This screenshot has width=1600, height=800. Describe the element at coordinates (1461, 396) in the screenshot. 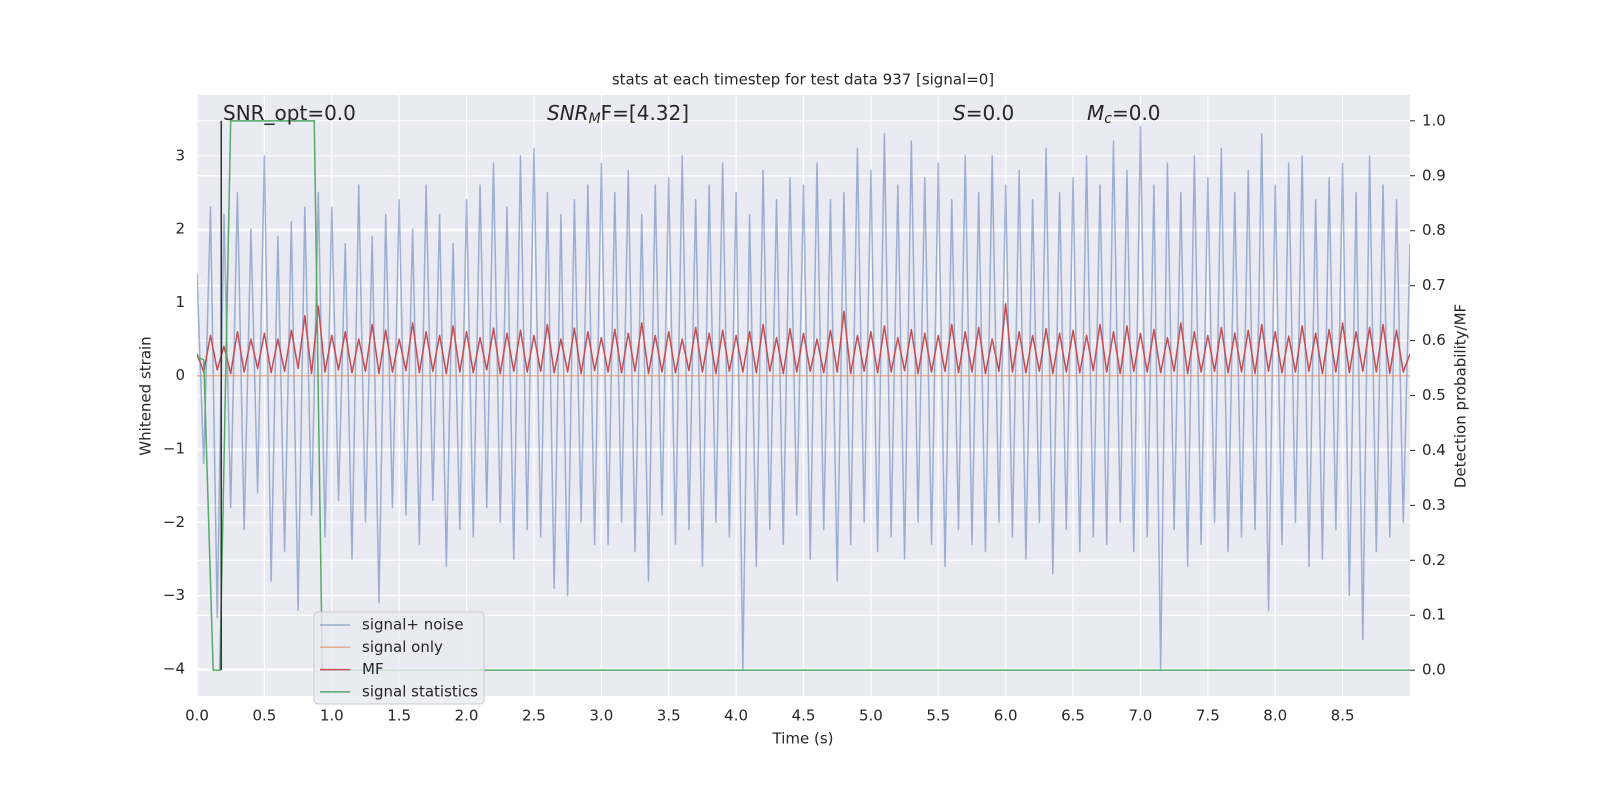

I see `y2-axis-label: Detection probability/MF` at that location.